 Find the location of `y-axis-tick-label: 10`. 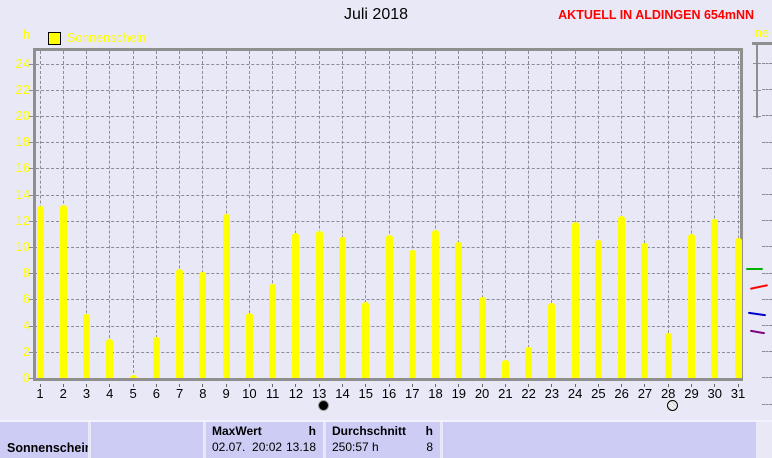

y-axis-tick-label: 10 is located at coordinates (22, 246).